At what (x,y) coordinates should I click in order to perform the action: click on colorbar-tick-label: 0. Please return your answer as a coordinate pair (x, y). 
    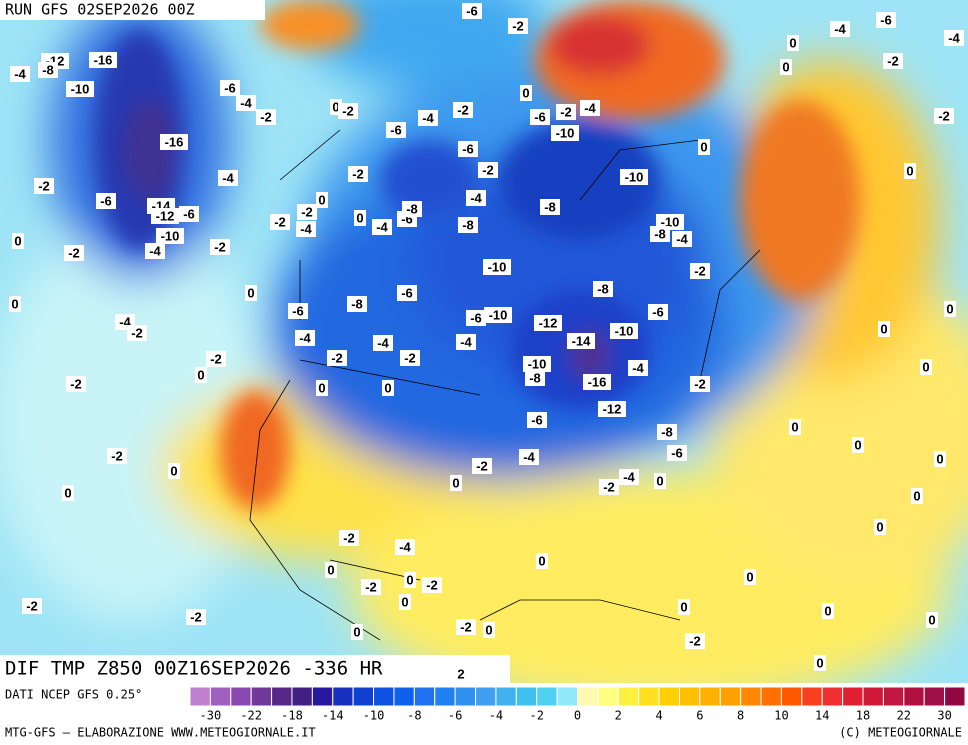
    Looking at the image, I should click on (577, 716).